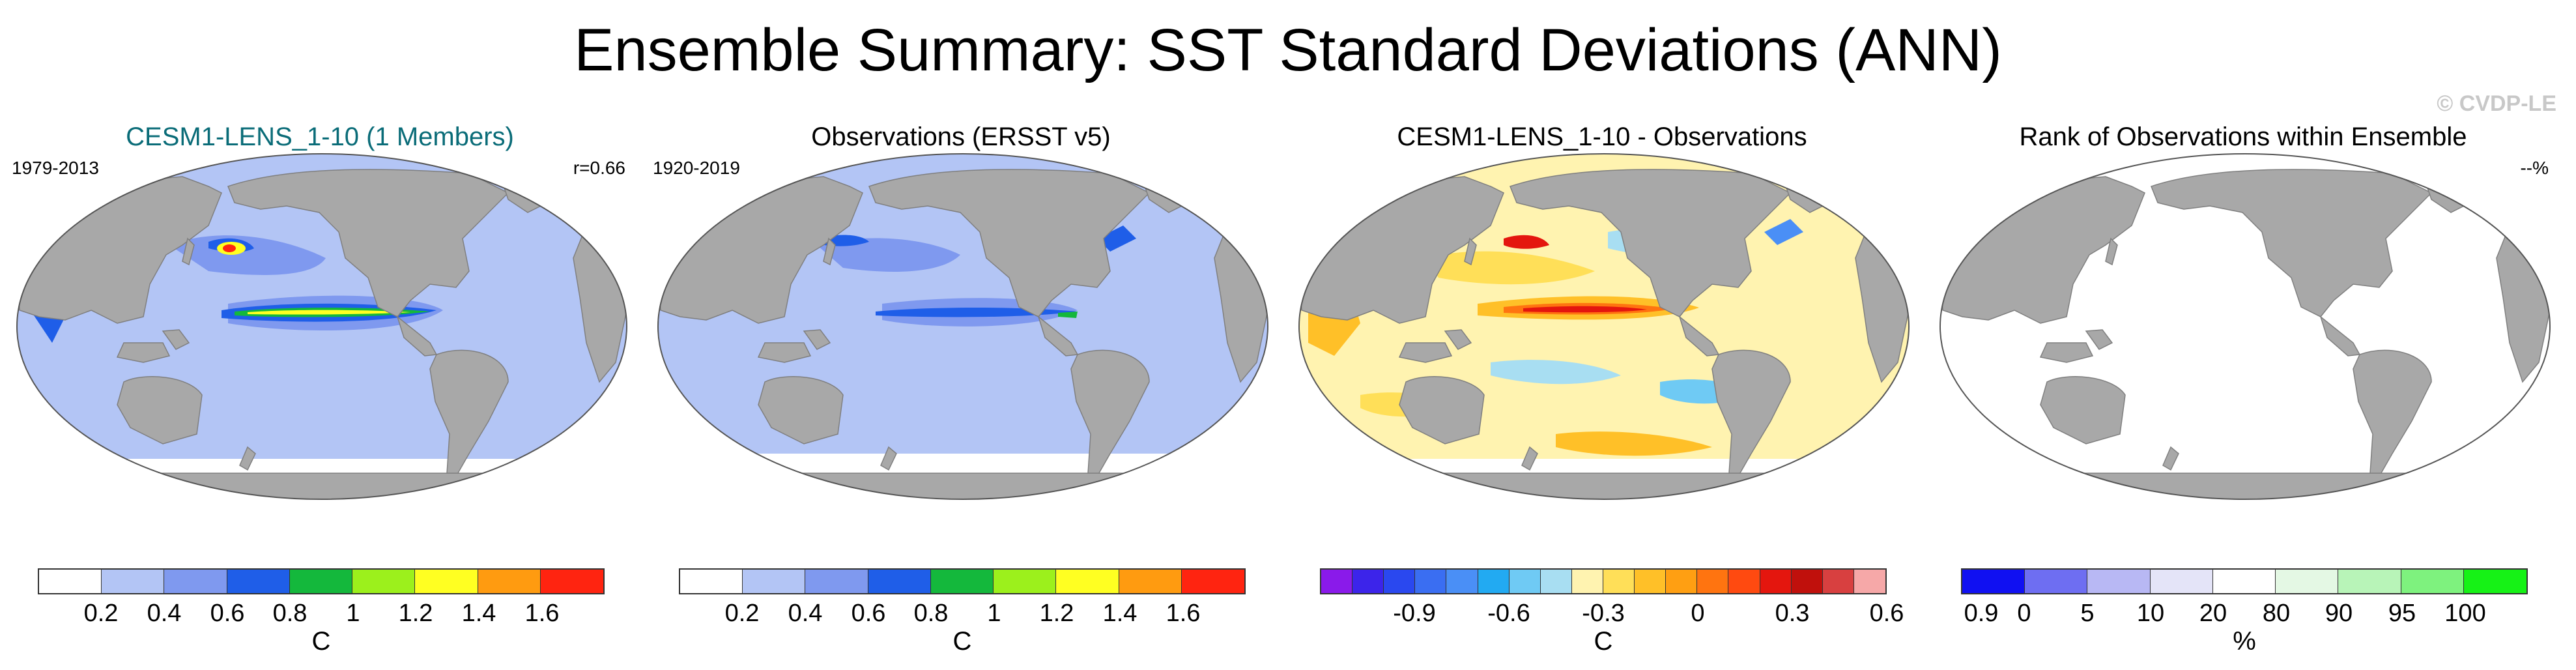 The image size is (2576, 670). What do you see at coordinates (1415, 613) in the screenshot?
I see `tick-label: -0.9` at bounding box center [1415, 613].